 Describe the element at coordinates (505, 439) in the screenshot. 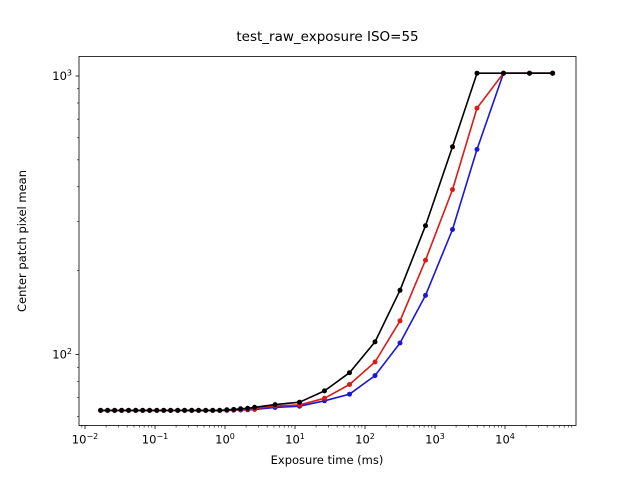

I see `x-tick-label: 10⁴` at that location.